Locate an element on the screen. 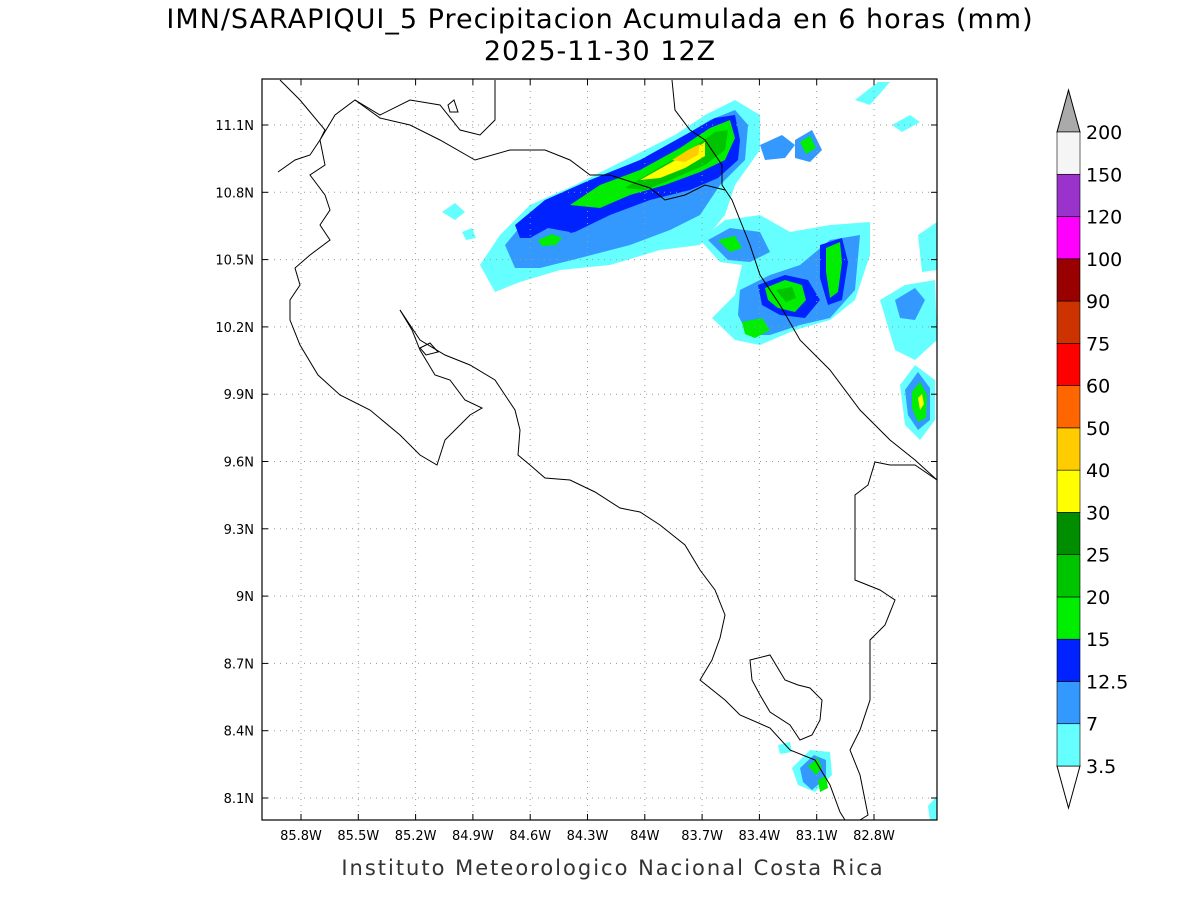 The height and width of the screenshot is (900, 1200). island-small-north is located at coordinates (453, 106).